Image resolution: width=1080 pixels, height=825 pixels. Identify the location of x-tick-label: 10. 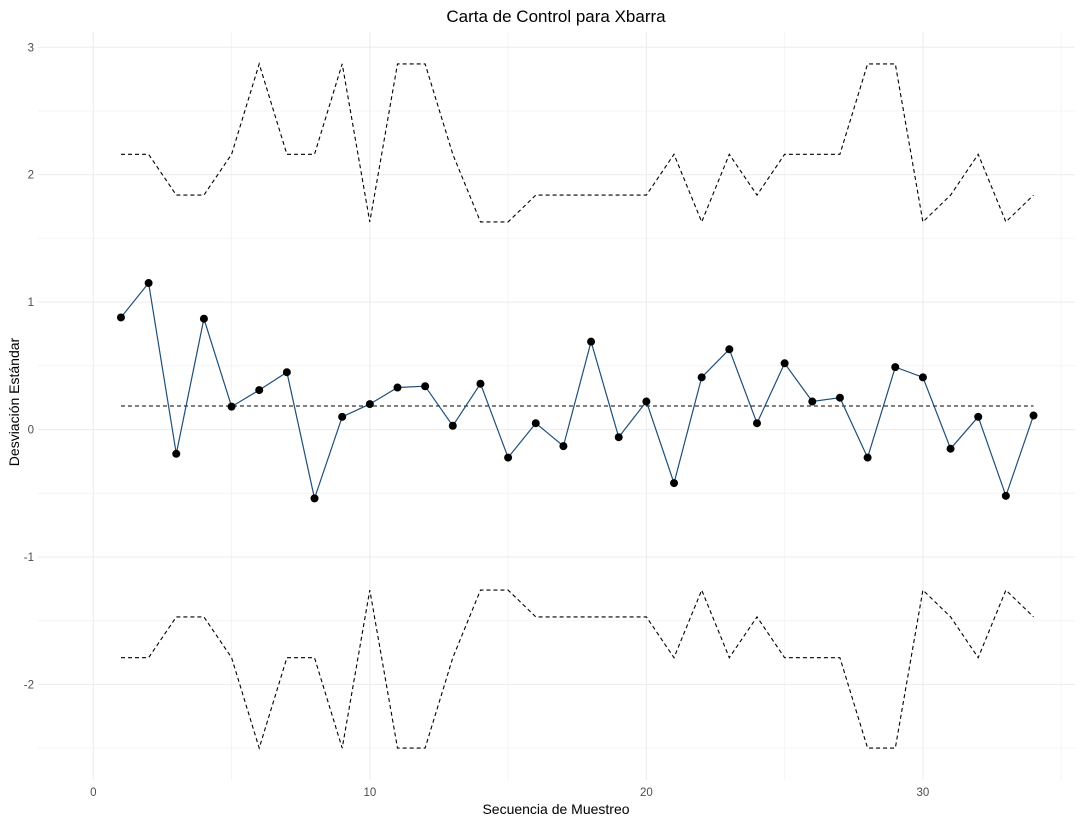
(369, 793).